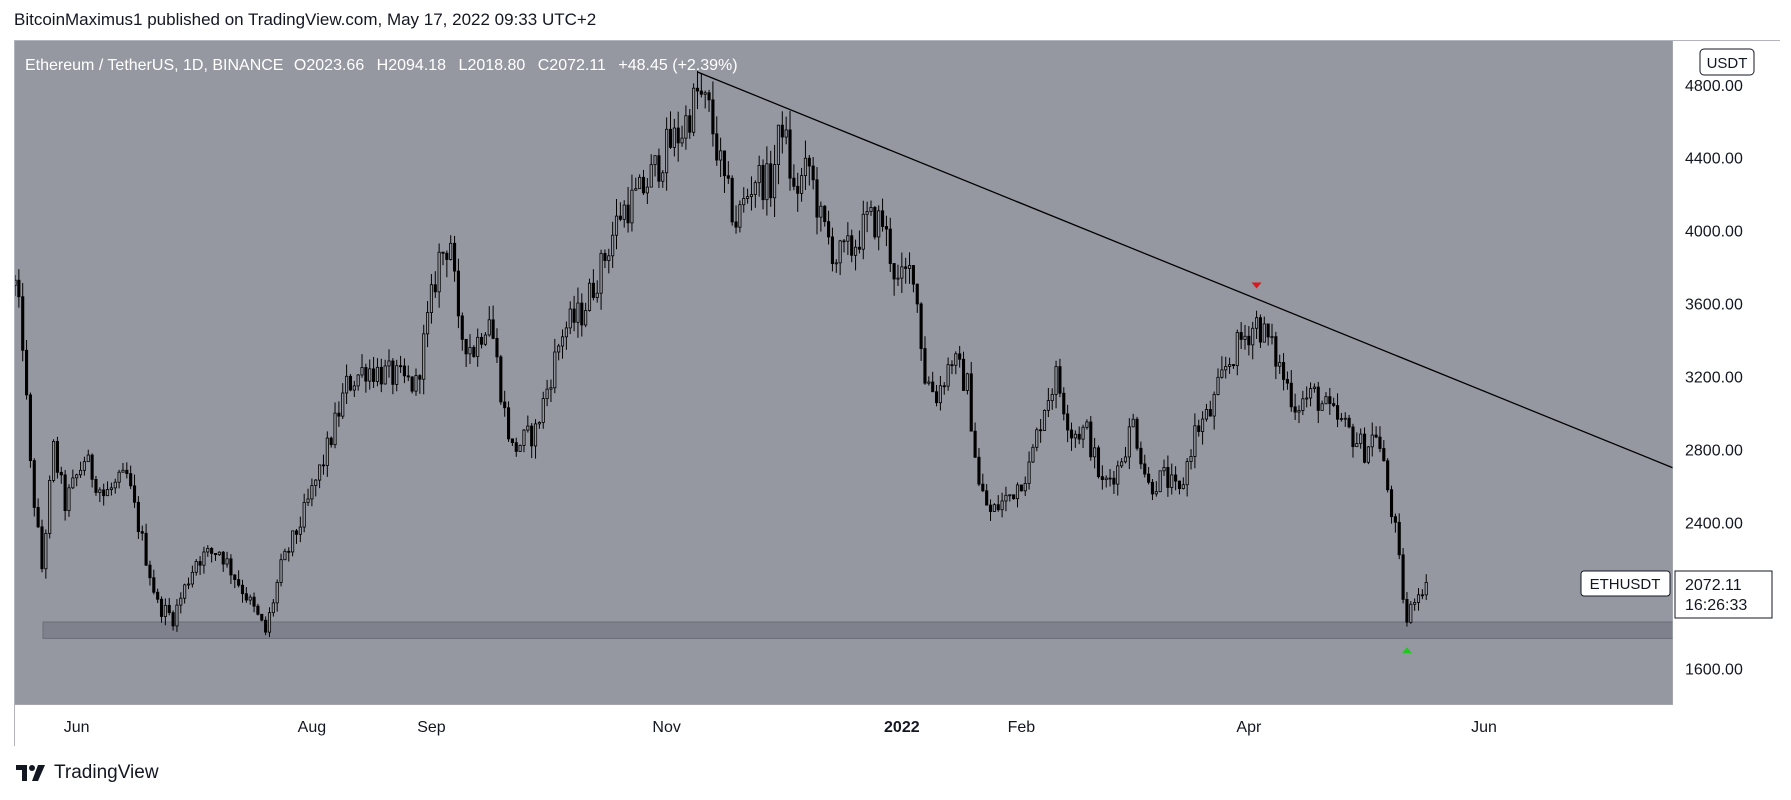  What do you see at coordinates (106, 772) in the screenshot?
I see `footer-brand: TradingView` at bounding box center [106, 772].